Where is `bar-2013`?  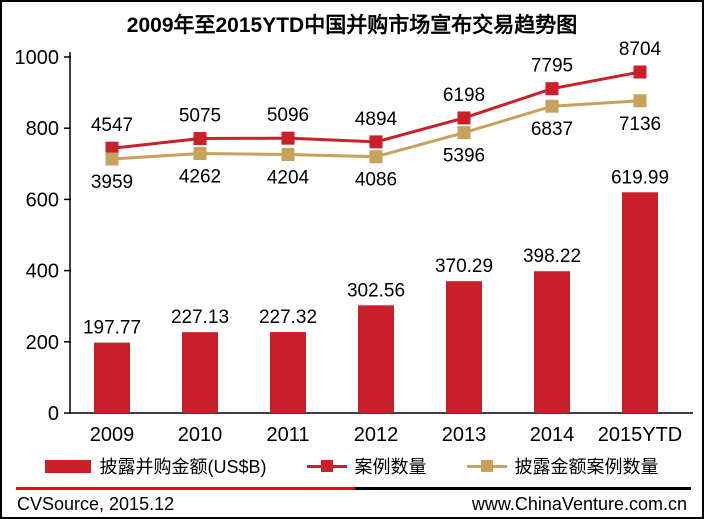 bar-2013 is located at coordinates (464, 347).